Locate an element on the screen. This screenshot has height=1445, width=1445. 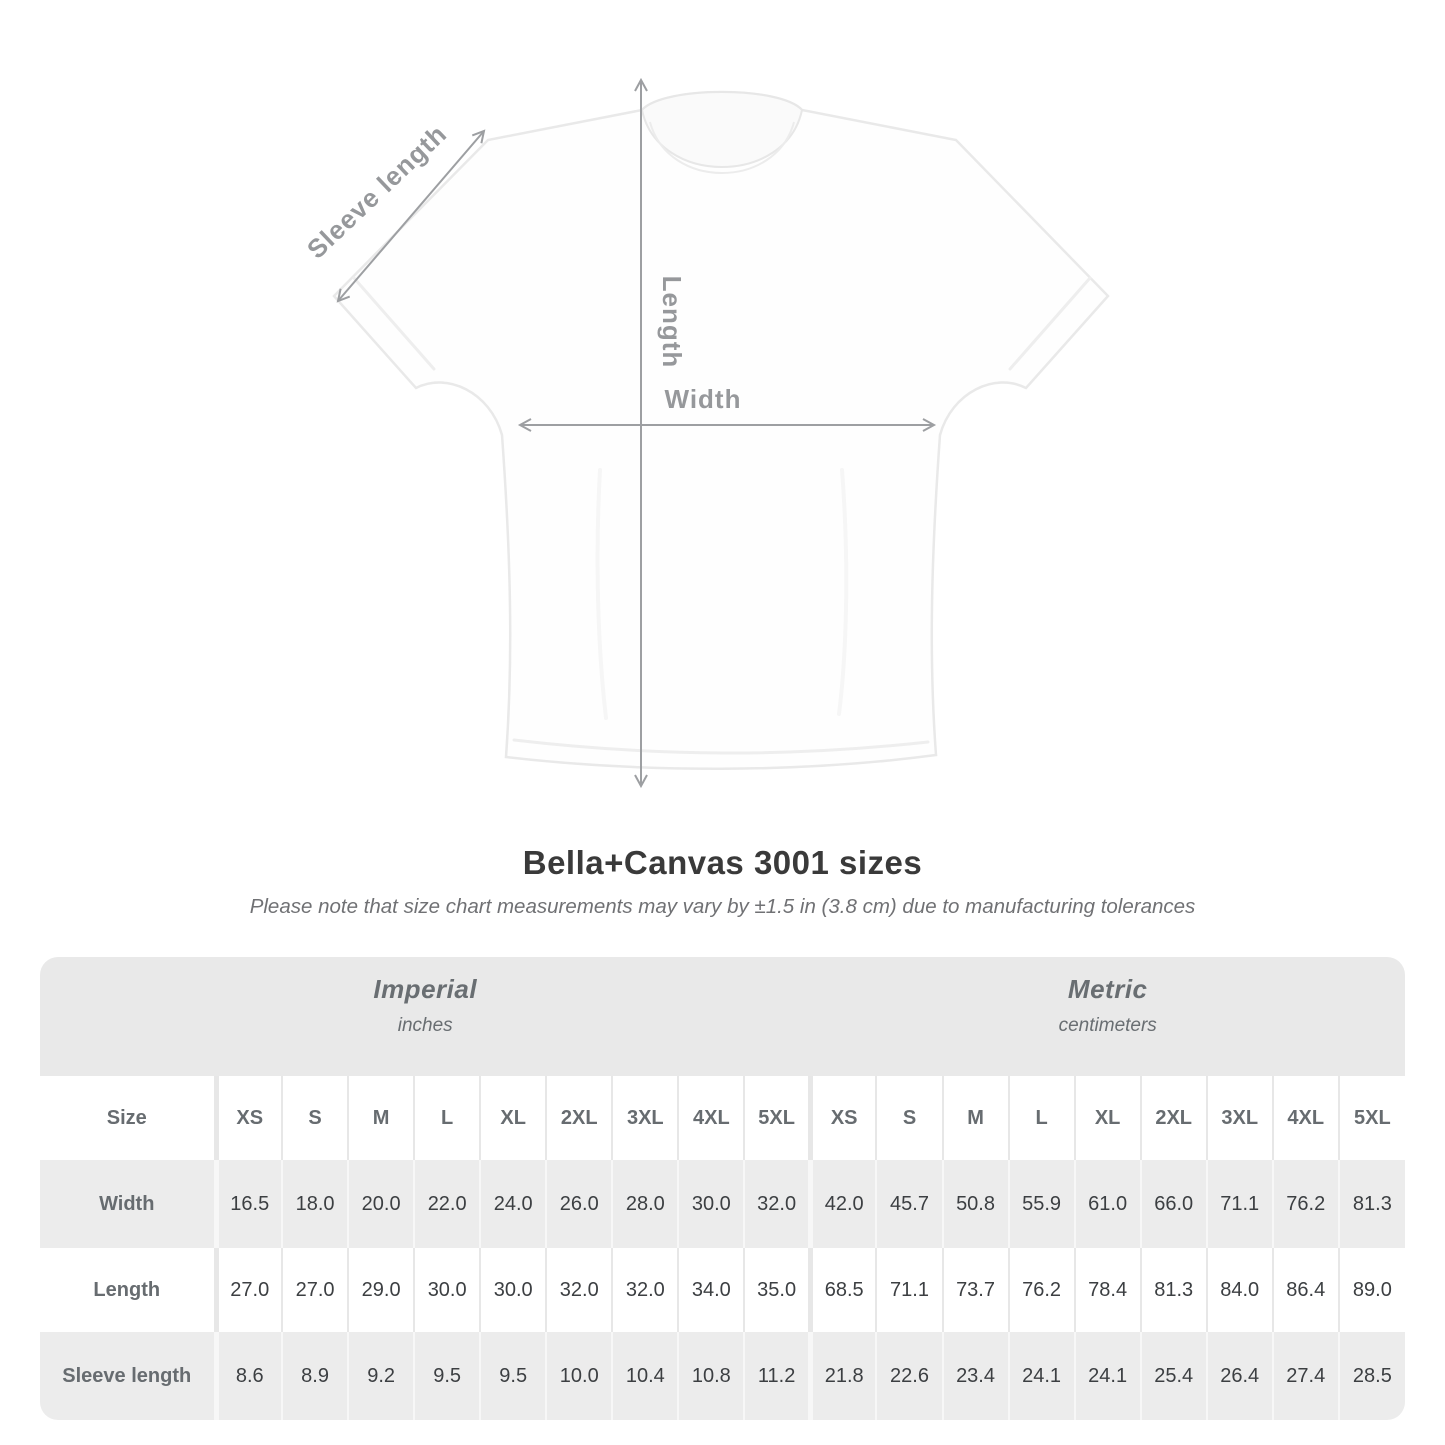
page-title: Bella+Canvas 3001 sizes is located at coordinates (722, 862).